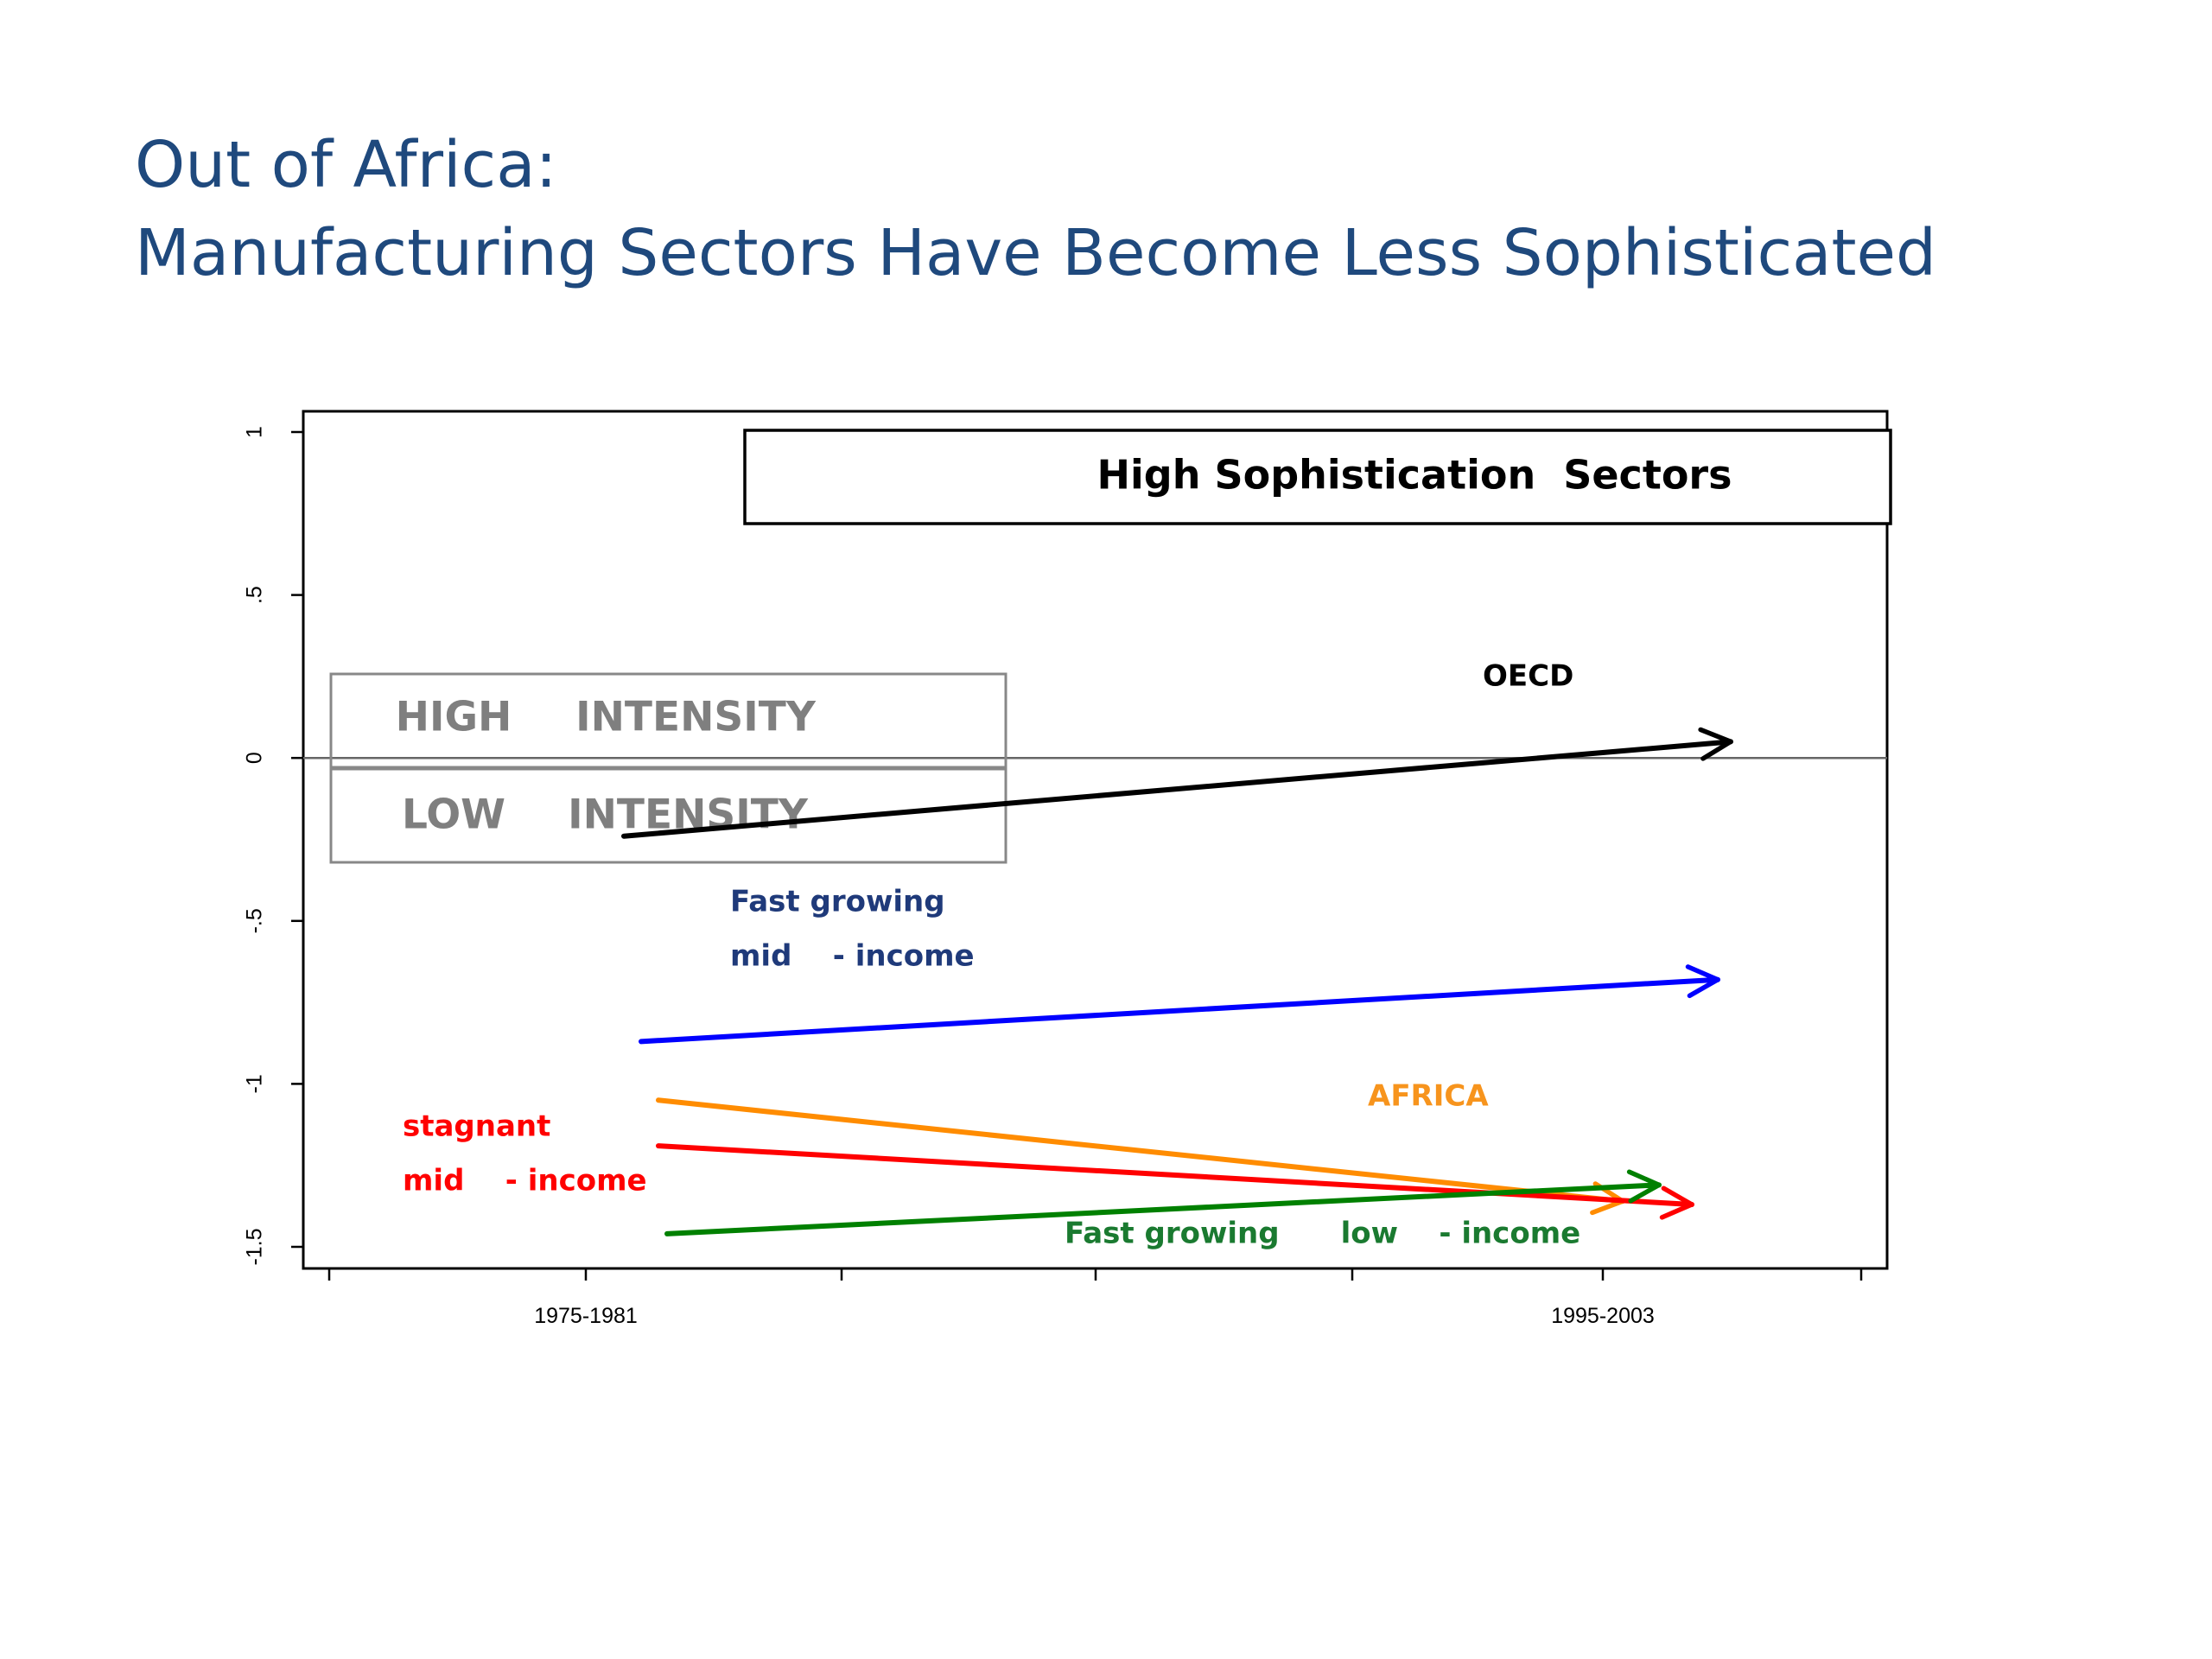 This screenshot has height=1659, width=2212. I want to click on y-tick-label: 1, so click(255, 432).